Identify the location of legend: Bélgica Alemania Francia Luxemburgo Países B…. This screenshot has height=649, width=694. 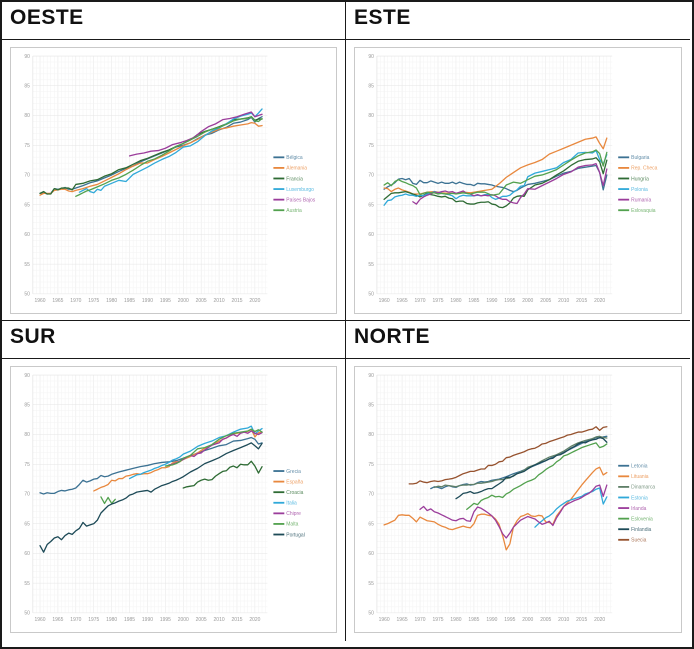
(294, 184).